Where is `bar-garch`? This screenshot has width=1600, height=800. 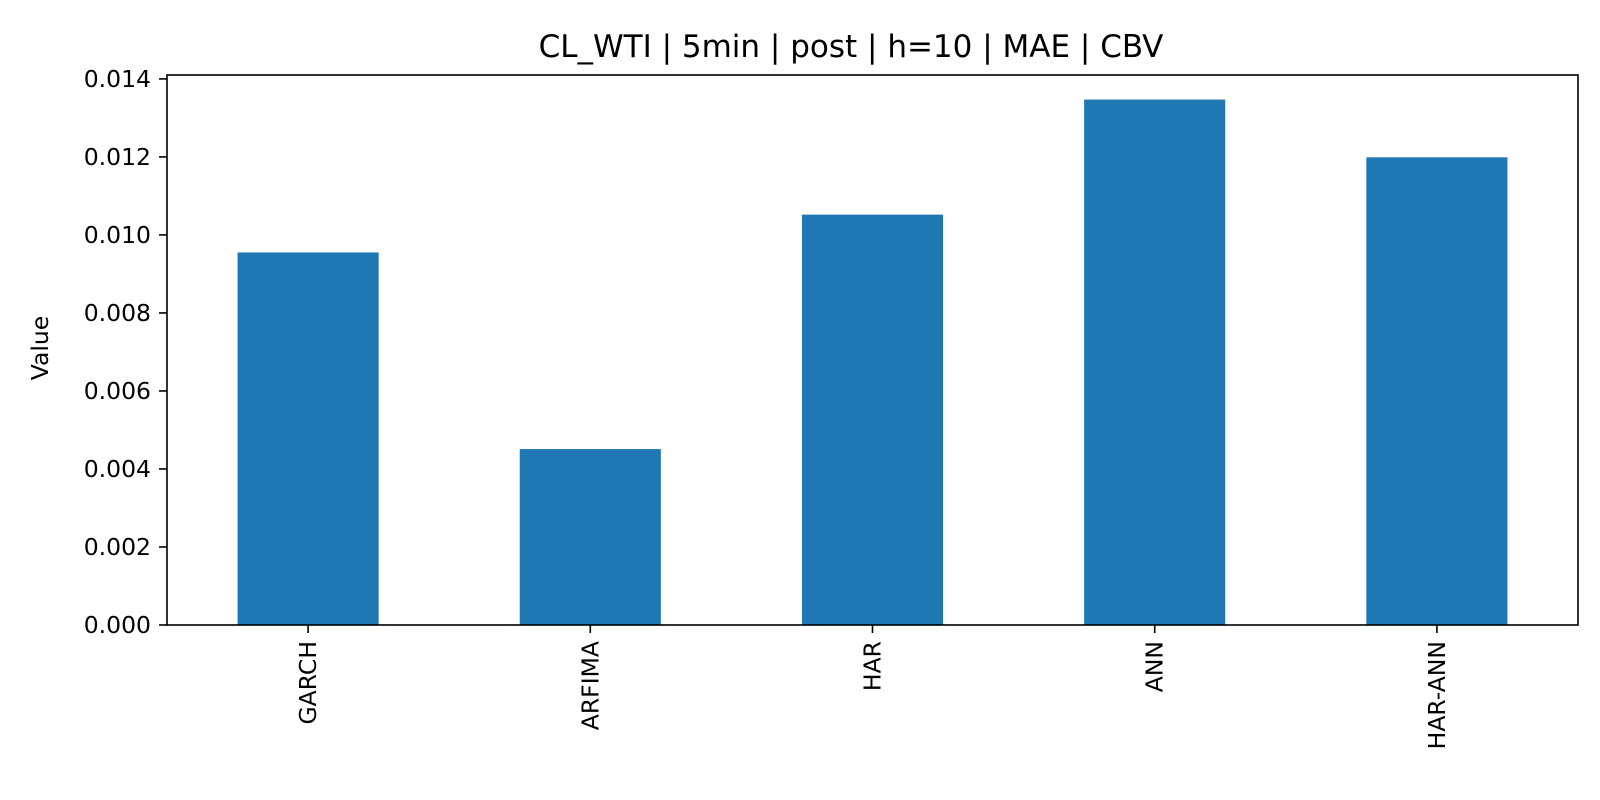 bar-garch is located at coordinates (308, 438).